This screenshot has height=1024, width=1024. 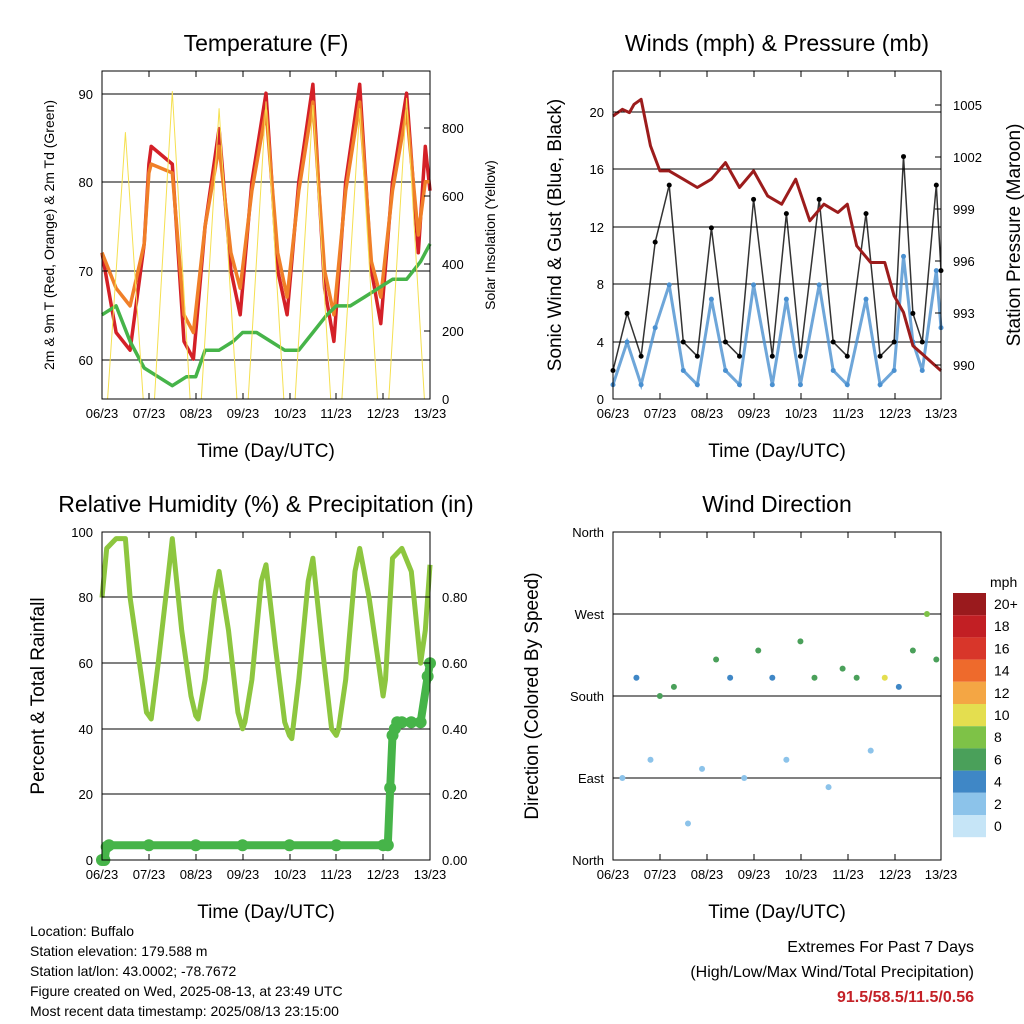 What do you see at coordinates (1003, 582) in the screenshot?
I see `colorbar-title: mph` at bounding box center [1003, 582].